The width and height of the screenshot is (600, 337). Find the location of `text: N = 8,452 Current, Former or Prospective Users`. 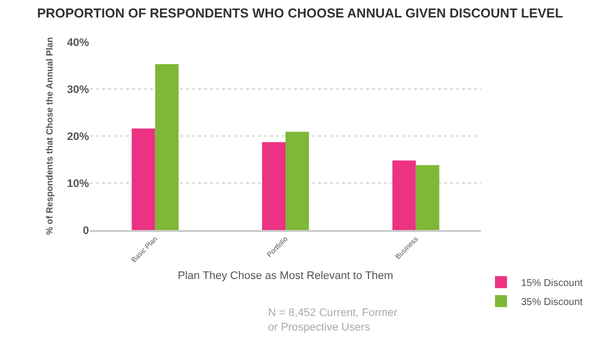

text: N = 8,452 Current, Former or Prospective Users is located at coordinates (333, 320).